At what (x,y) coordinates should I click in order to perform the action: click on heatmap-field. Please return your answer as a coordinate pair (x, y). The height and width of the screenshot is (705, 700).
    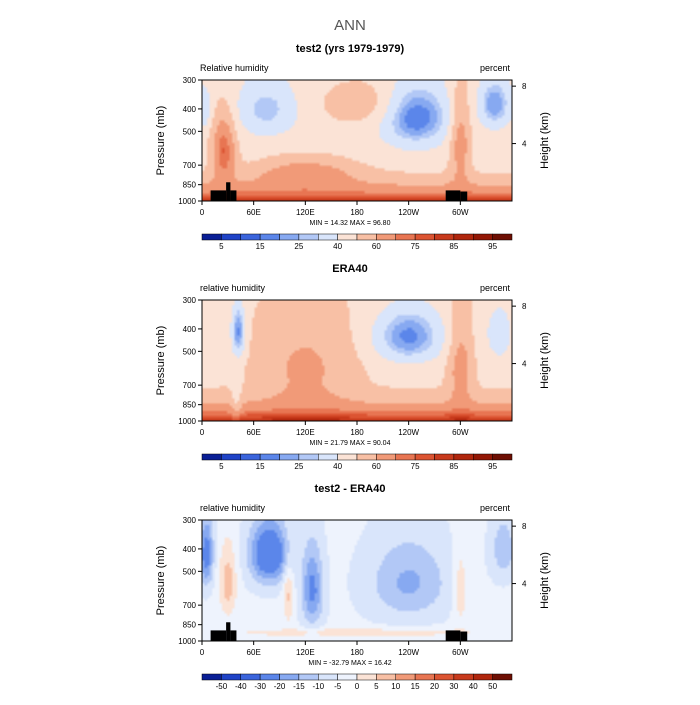
    Looking at the image, I should click on (357, 580).